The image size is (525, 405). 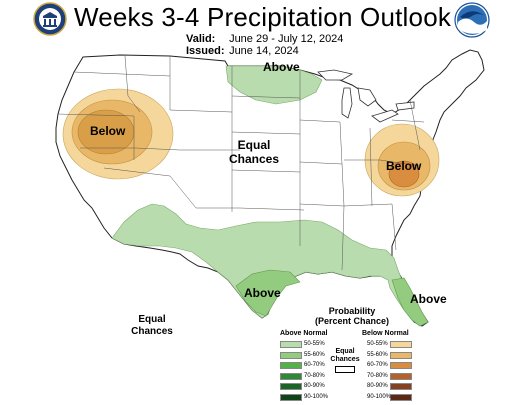 I want to click on legend-below-label: 70-80%, so click(x=377, y=375).